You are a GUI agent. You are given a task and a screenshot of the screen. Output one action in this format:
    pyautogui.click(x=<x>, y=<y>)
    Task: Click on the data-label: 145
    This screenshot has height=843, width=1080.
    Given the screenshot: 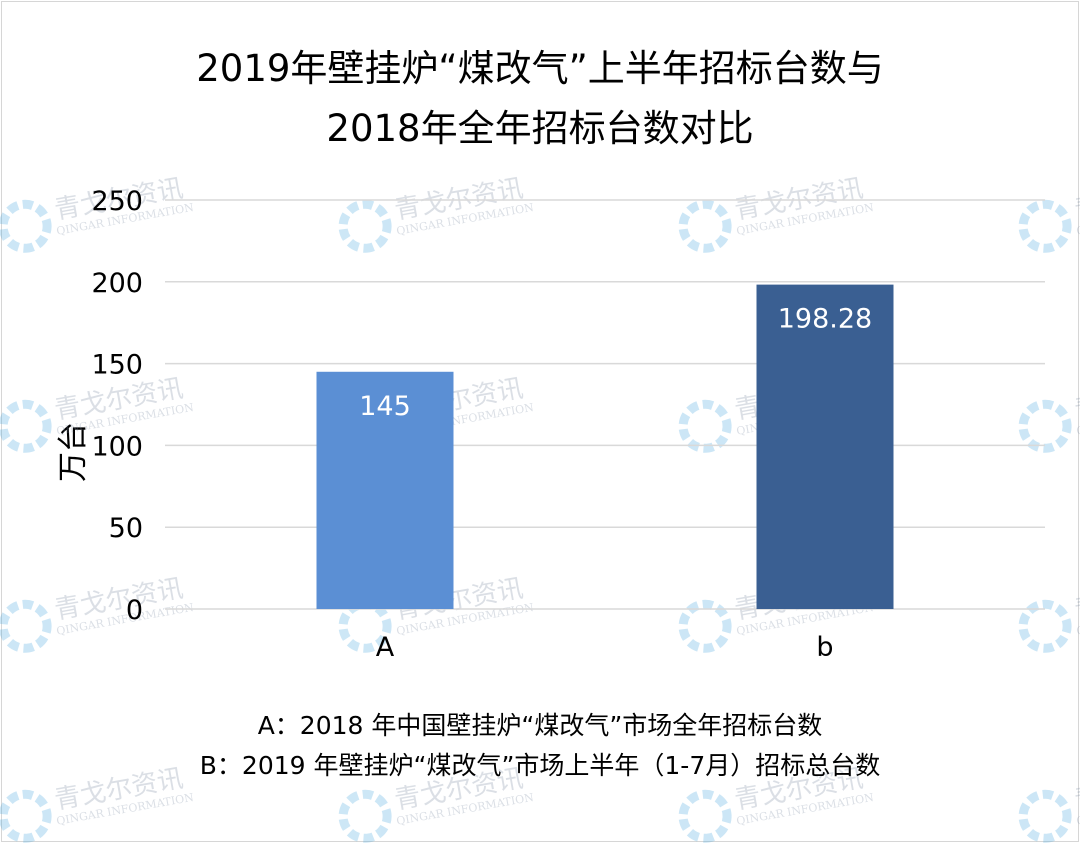 What is the action you would take?
    pyautogui.click(x=385, y=406)
    